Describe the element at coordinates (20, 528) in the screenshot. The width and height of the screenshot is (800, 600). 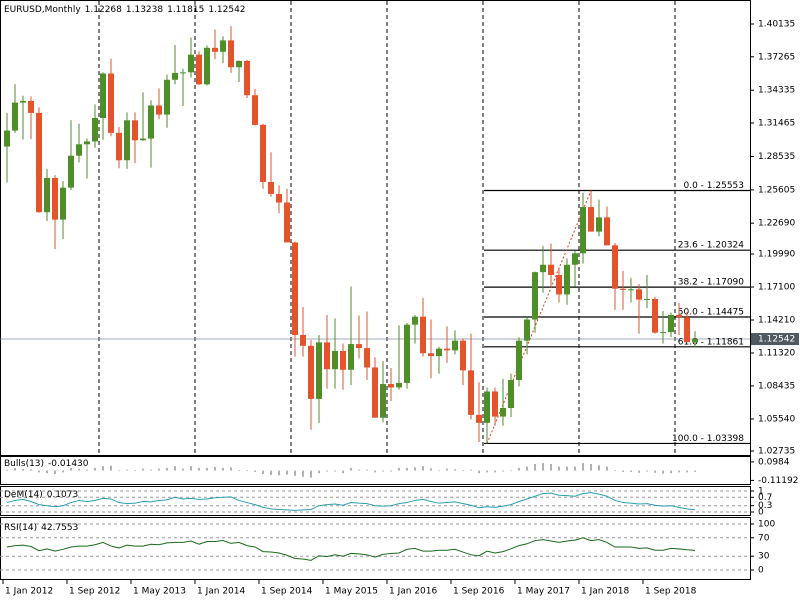
I see `indicator-name: RSI(14)` at that location.